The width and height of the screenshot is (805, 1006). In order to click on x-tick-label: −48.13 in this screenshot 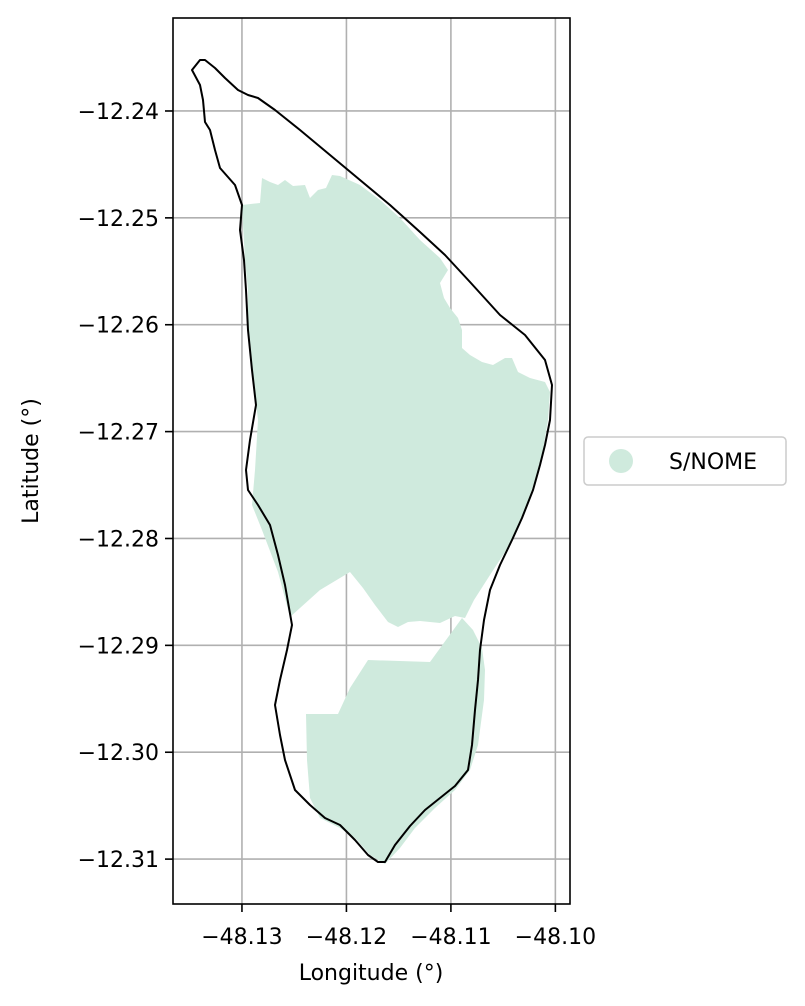, I will do `click(241, 937)`.